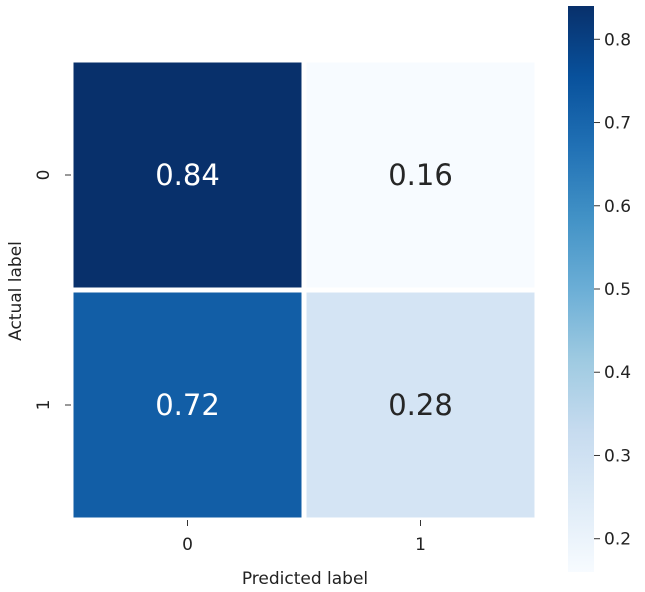  What do you see at coordinates (44, 405) in the screenshot?
I see `y-tick-label: 1` at bounding box center [44, 405].